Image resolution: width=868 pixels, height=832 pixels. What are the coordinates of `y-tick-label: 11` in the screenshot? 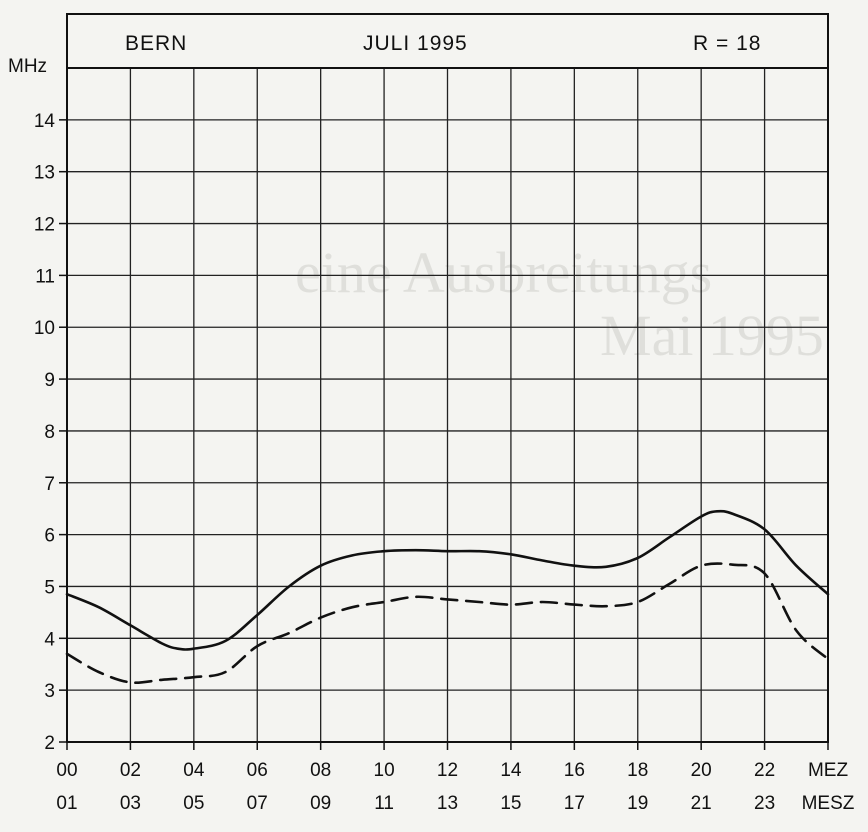 It's located at (45, 276).